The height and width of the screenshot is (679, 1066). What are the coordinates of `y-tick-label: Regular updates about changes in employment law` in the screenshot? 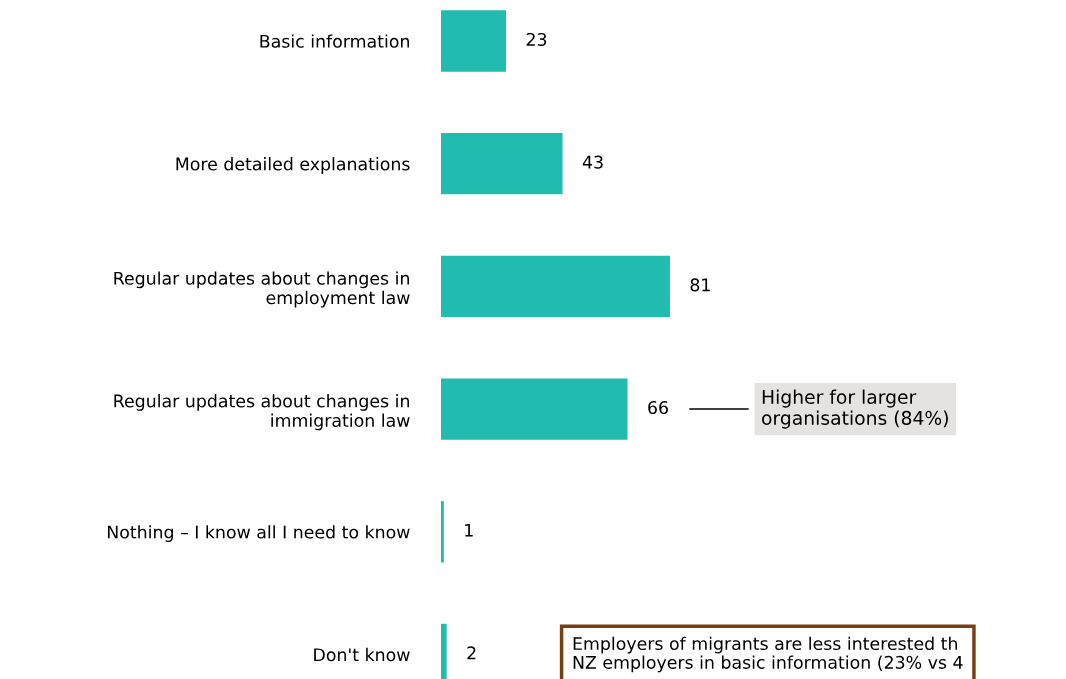 It's located at (262, 289).